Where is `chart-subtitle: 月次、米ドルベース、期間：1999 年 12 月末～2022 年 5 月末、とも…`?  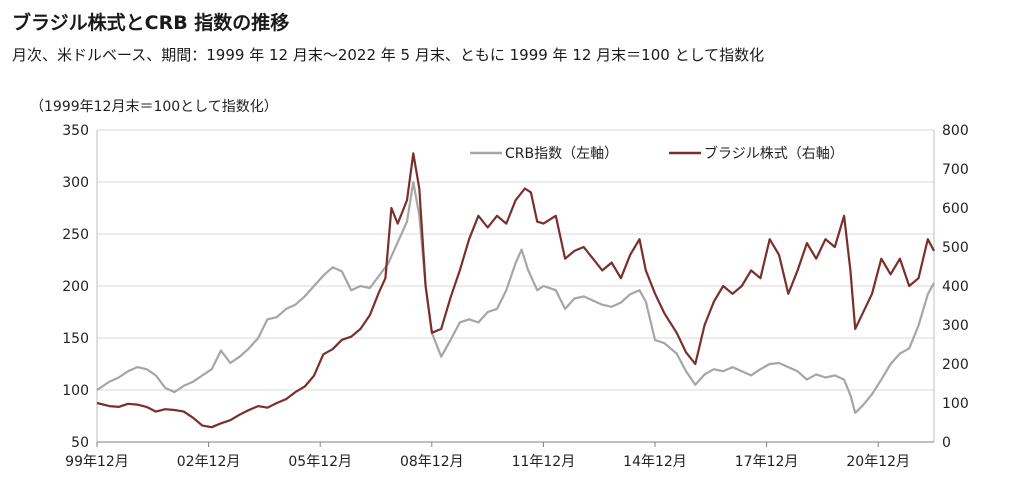
chart-subtitle: 月次、米ドルベース、期間：1999 年 12 月末～2022 年 5 月末、とも… is located at coordinates (388, 55).